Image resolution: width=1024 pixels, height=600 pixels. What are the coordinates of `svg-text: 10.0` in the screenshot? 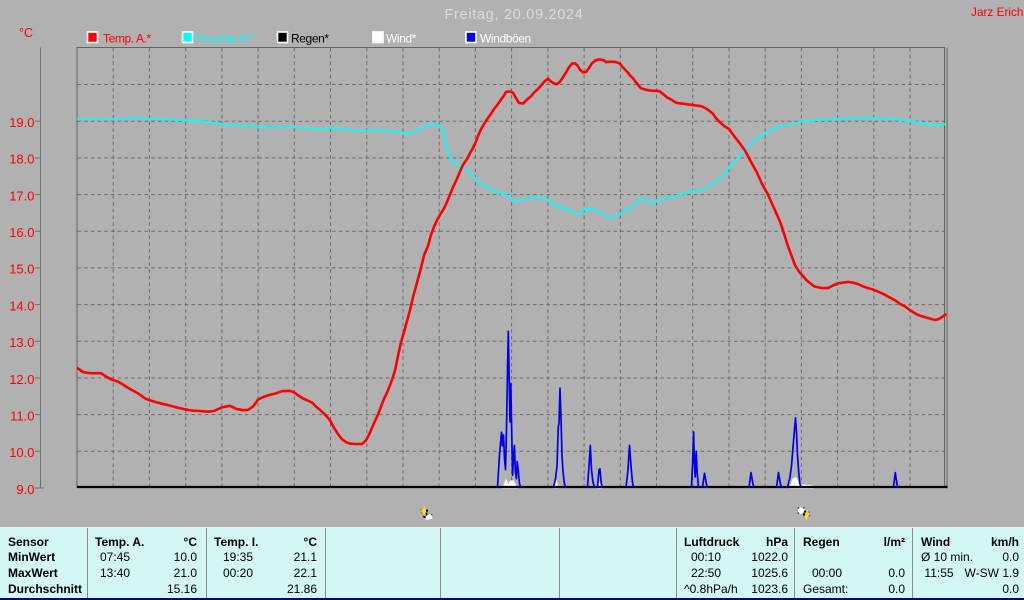 It's located at (21, 452).